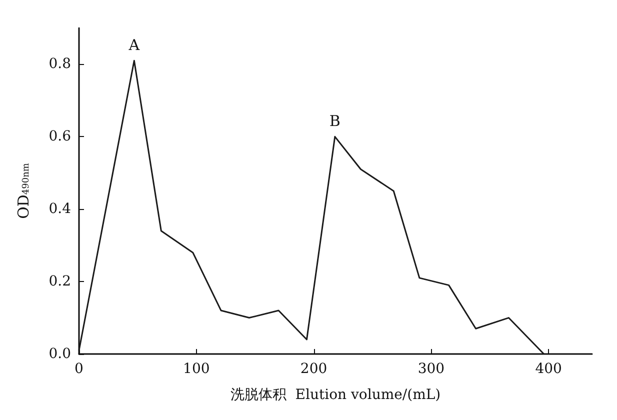 The image size is (617, 420). Describe the element at coordinates (60, 136) in the screenshot. I see `y-tick-label: 0.6` at that location.